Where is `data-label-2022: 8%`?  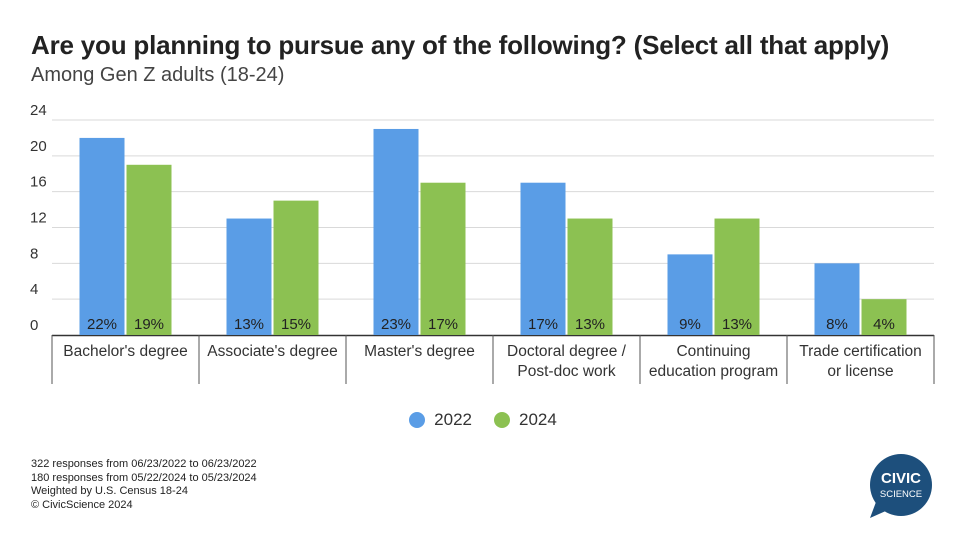 data-label-2022: 8% is located at coordinates (837, 324).